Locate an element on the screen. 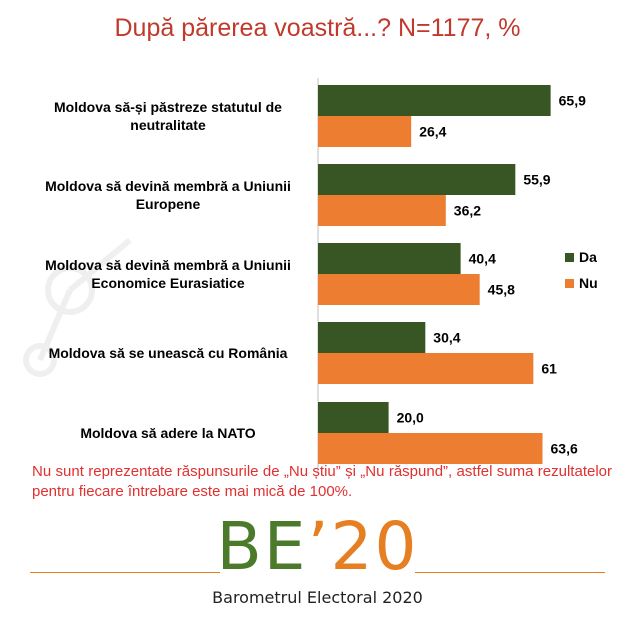 The height and width of the screenshot is (635, 635). data-label: 55,9 is located at coordinates (536, 180).